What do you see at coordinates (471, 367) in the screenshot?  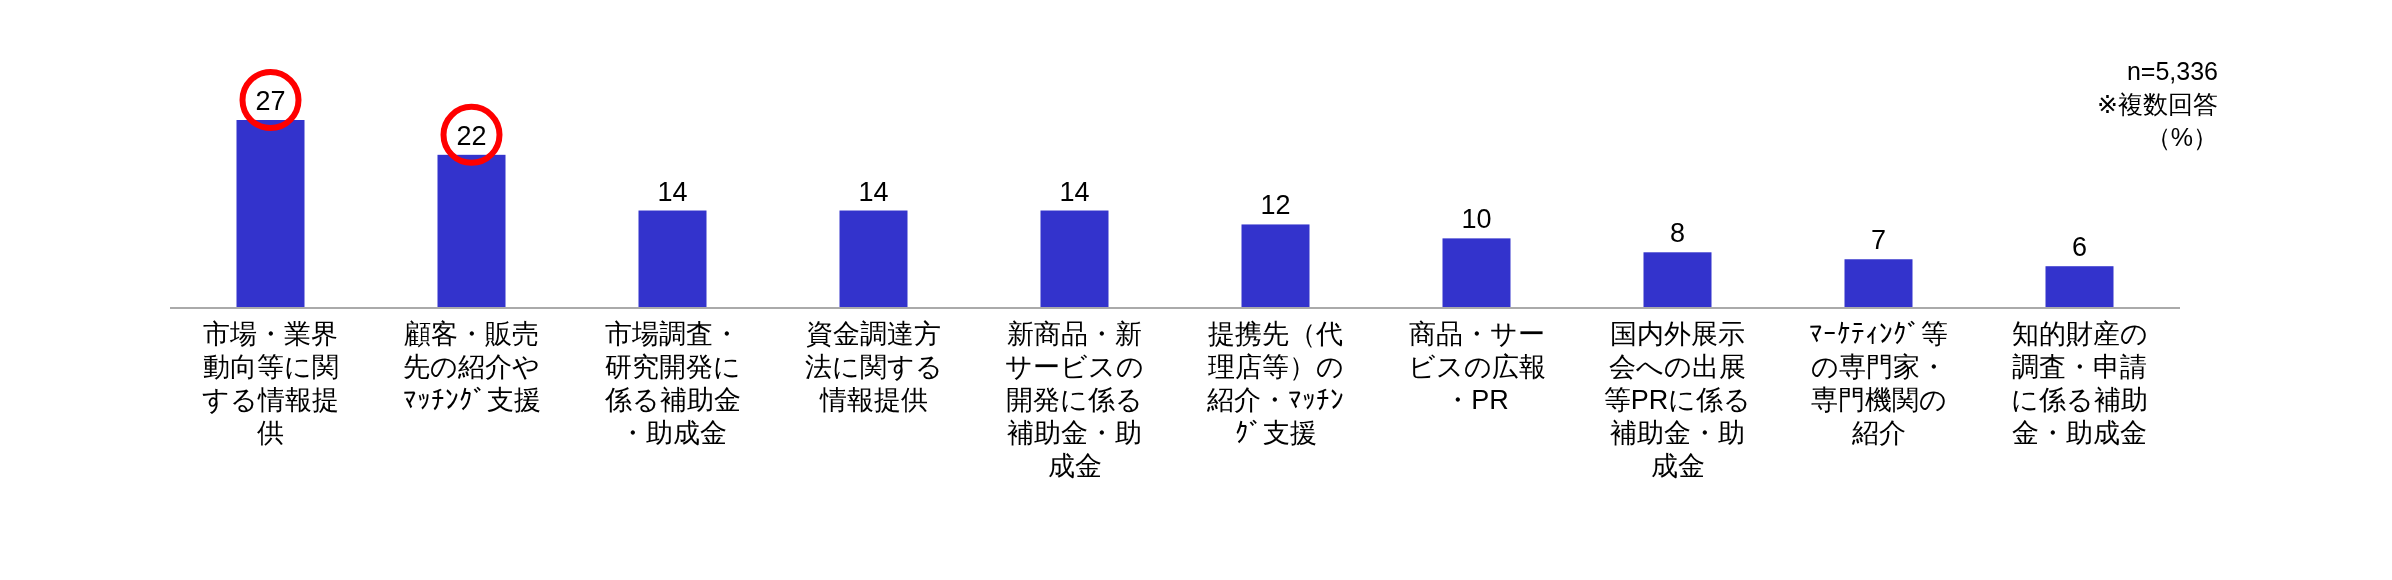 I see `x-tick-label: 顧客・販売先の紹介やﾏｯﾁﾝｸﾞ支援` at bounding box center [471, 367].